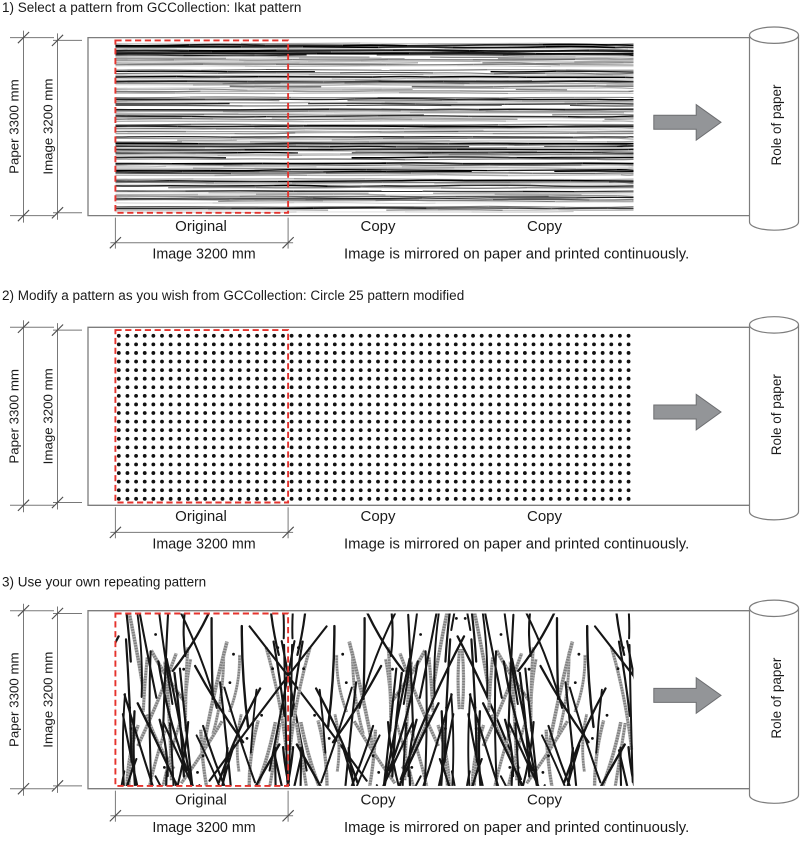  I want to click on svg-text:3) Use your own repeating patt: 3) Use your own repeating pattern, so click(104, 581).